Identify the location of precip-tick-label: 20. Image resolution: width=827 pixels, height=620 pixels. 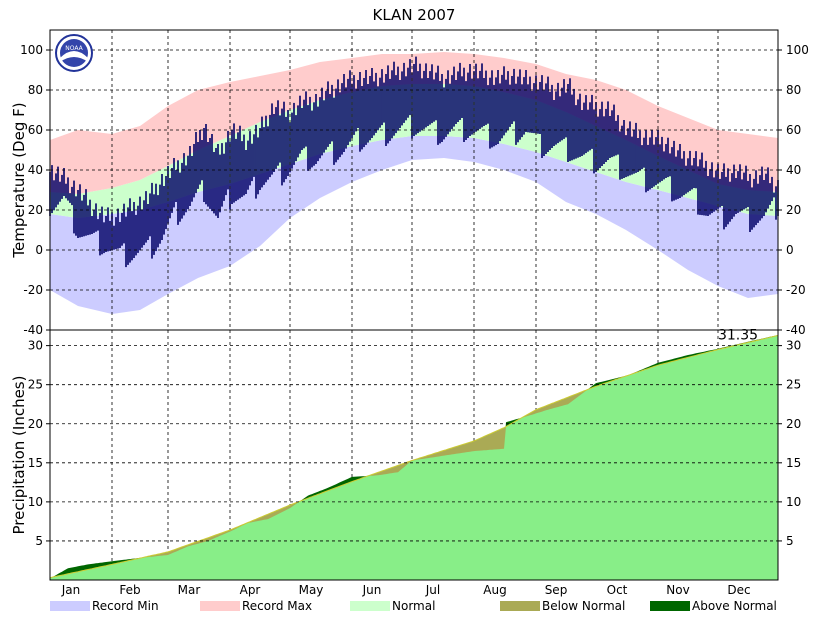
(35, 424).